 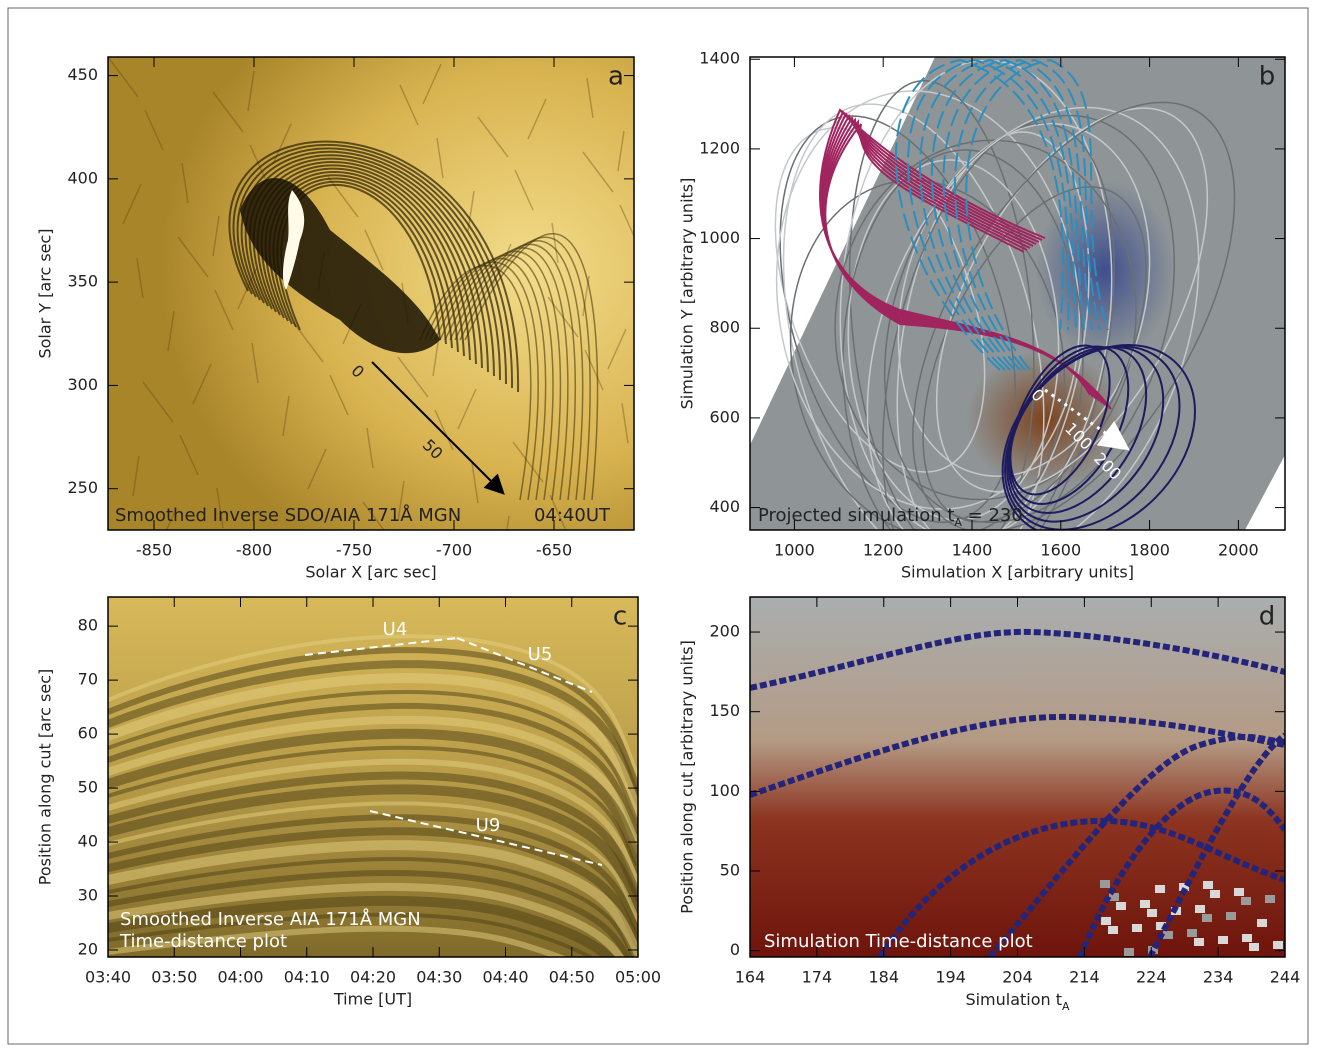 I want to click on x-tick-label: 03:40, so click(x=108, y=977).